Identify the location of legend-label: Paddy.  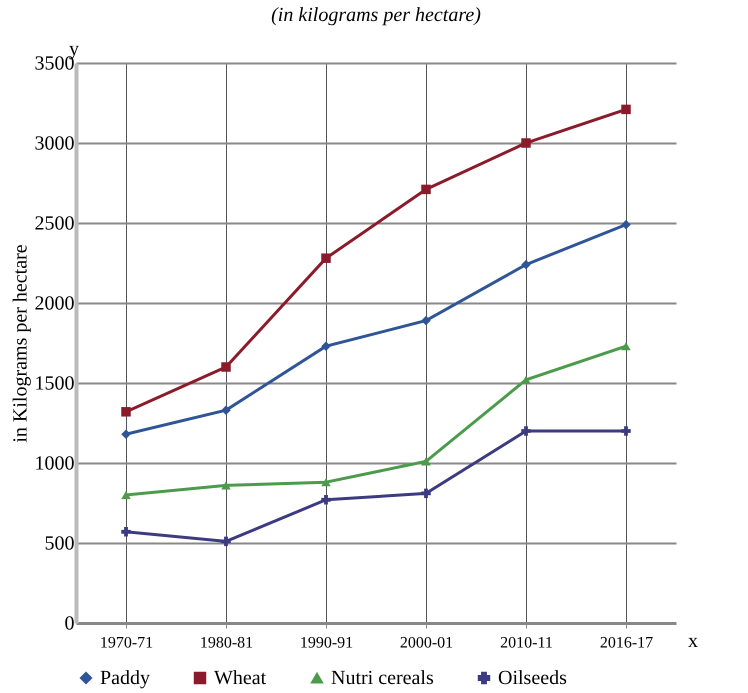
(125, 678).